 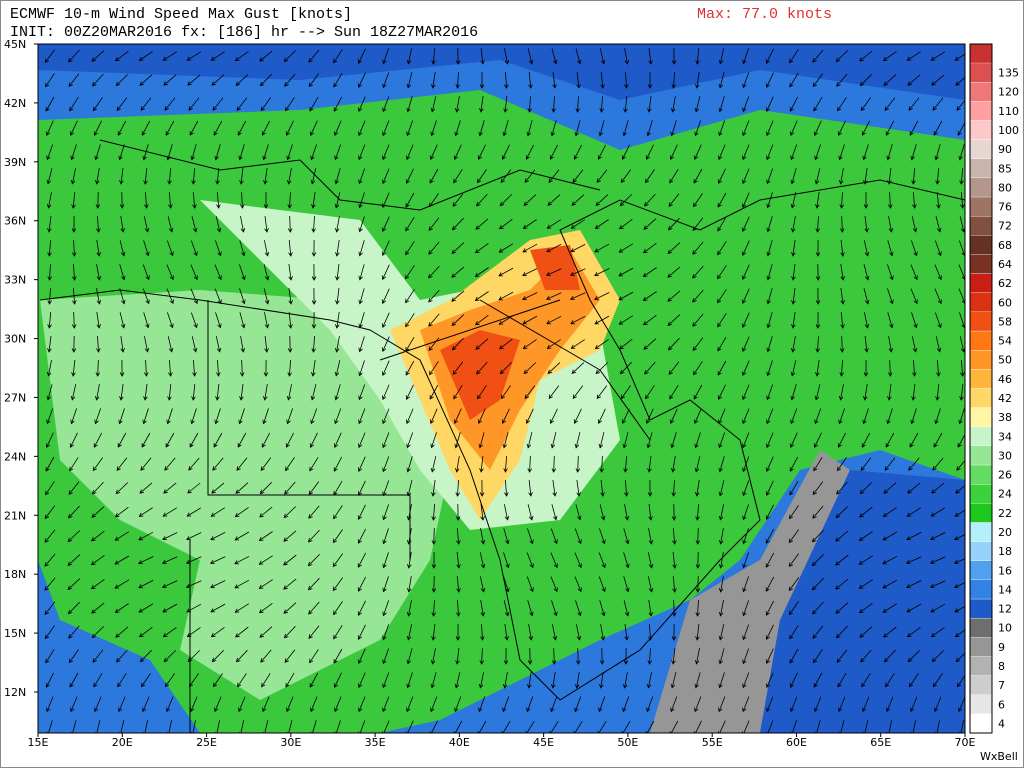 I want to click on north-blue-zone, so click(x=501, y=72).